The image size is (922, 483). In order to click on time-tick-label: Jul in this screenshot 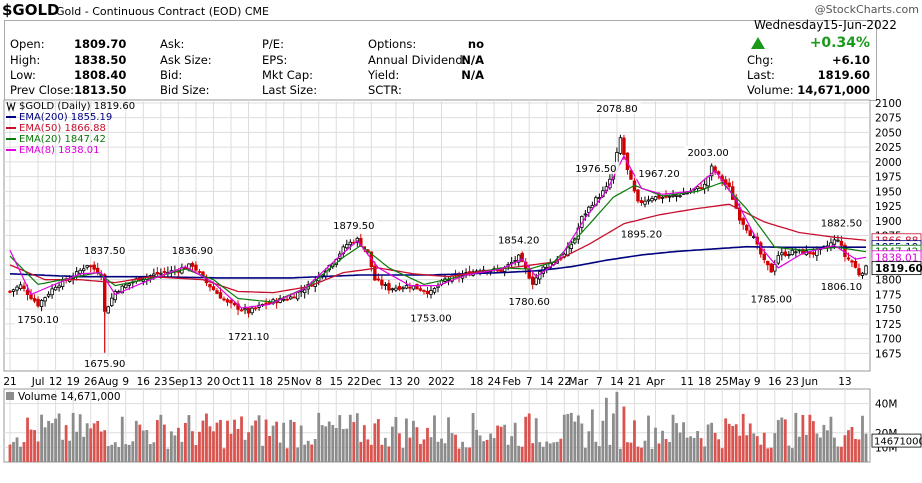, I will do `click(38, 382)`.